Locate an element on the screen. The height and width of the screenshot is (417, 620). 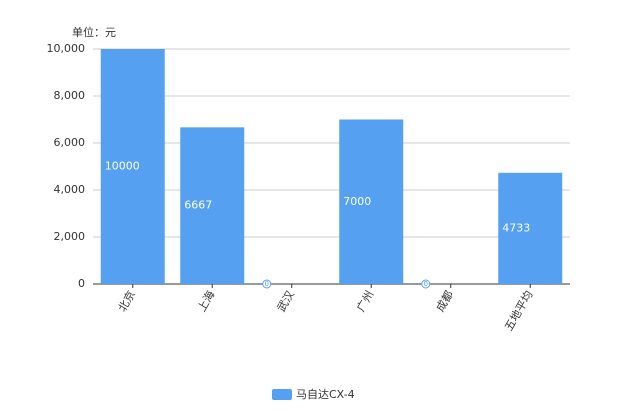
y-tick-label: 8,000 is located at coordinates (70, 95).